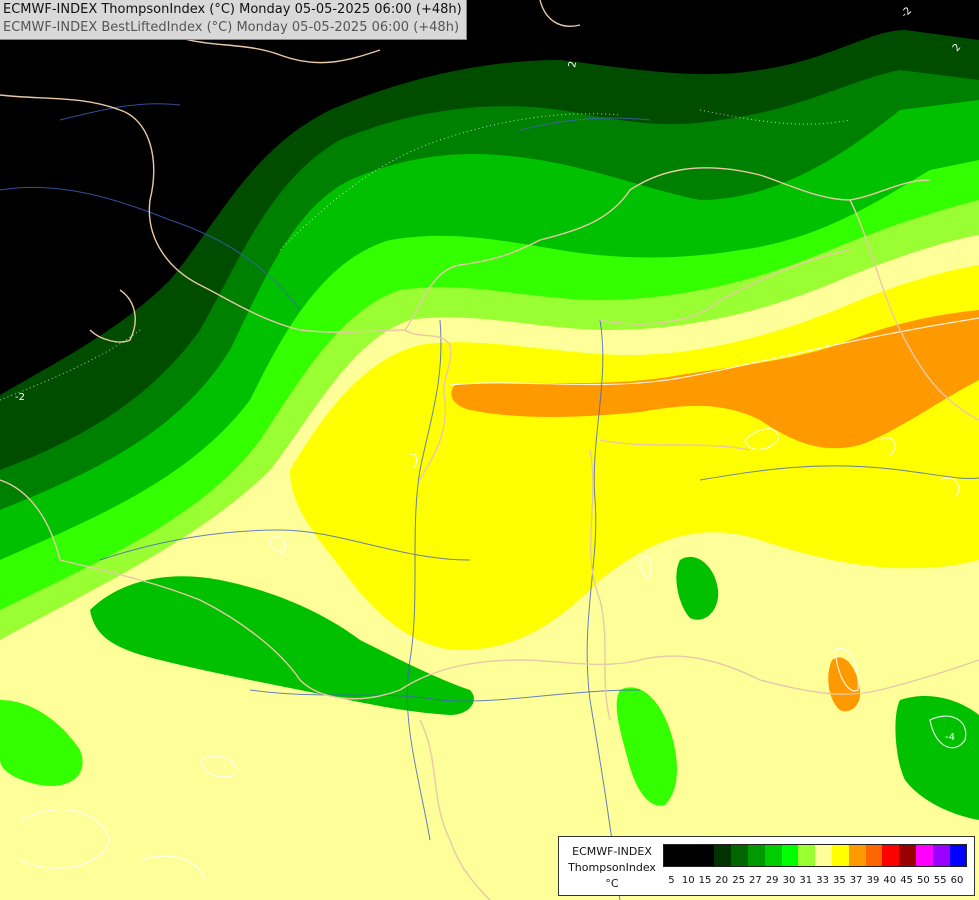 The height and width of the screenshot is (900, 979). What do you see at coordinates (688, 880) in the screenshot?
I see `legend-tick-label: 10` at bounding box center [688, 880].